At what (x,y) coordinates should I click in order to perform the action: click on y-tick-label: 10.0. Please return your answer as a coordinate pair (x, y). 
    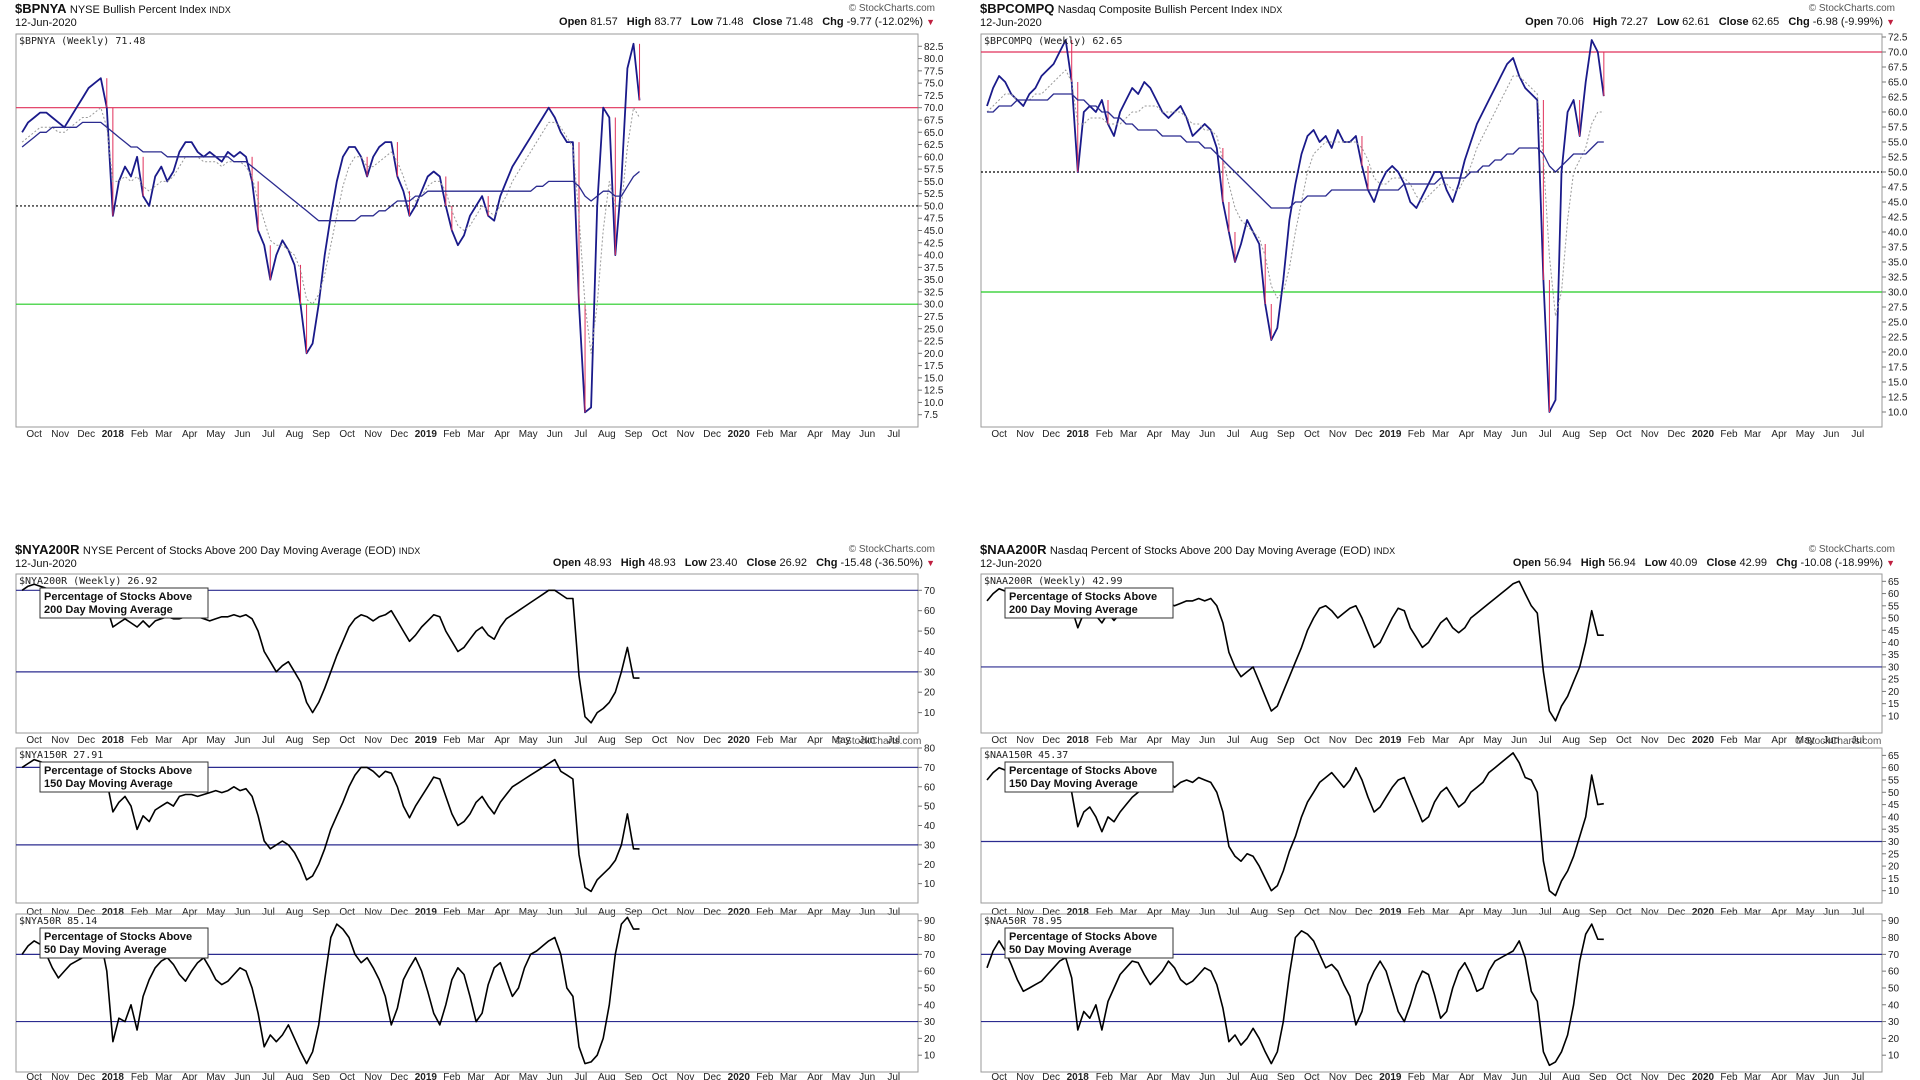
    Looking at the image, I should click on (1898, 413).